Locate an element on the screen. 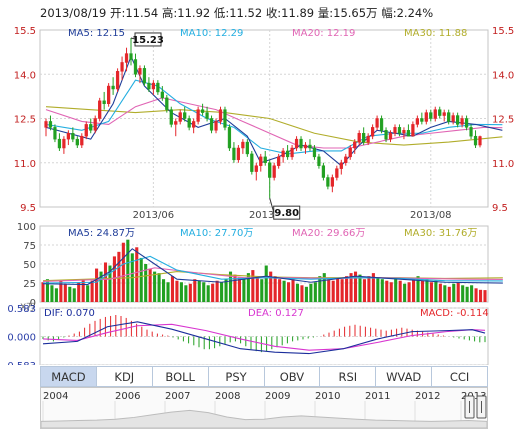 The image size is (515, 432). min-price-label: 9.80 is located at coordinates (286, 213).